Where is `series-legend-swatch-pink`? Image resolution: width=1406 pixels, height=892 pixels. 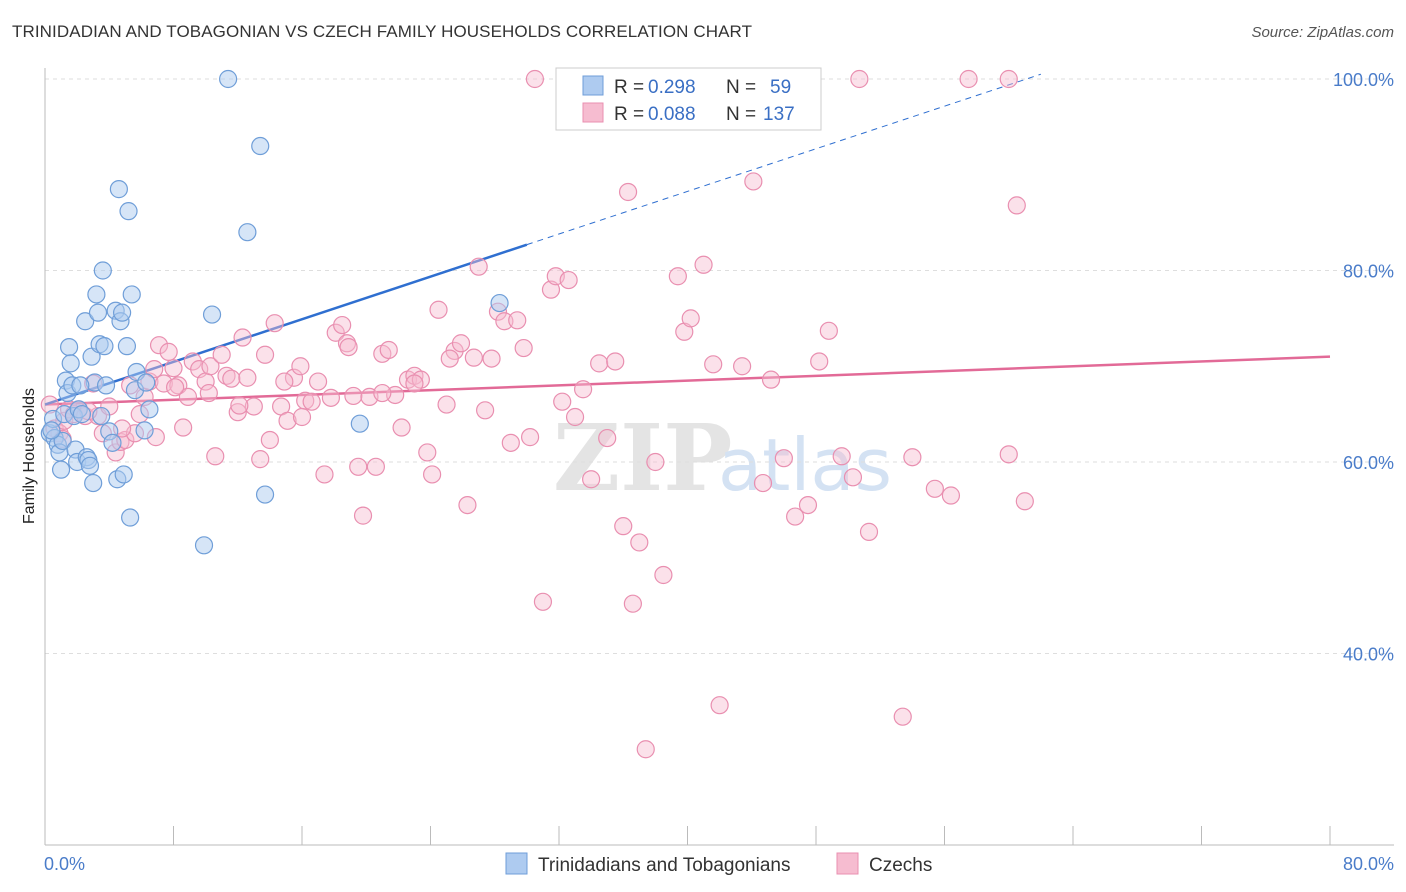
series-legend-swatch-pink is located at coordinates (847, 863).